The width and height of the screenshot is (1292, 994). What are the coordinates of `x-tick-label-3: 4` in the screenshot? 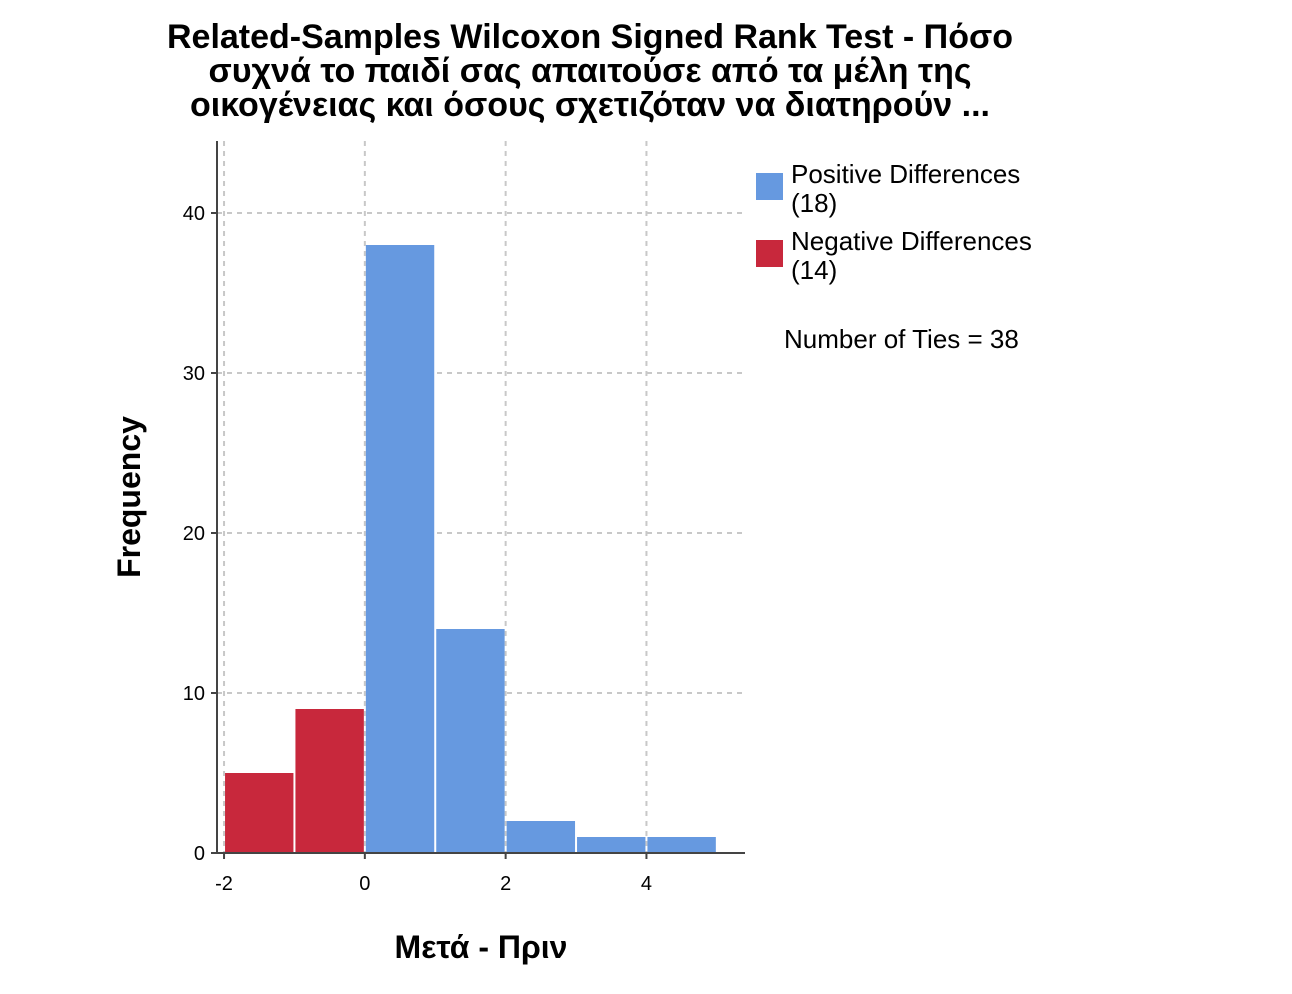 It's located at (646, 884).